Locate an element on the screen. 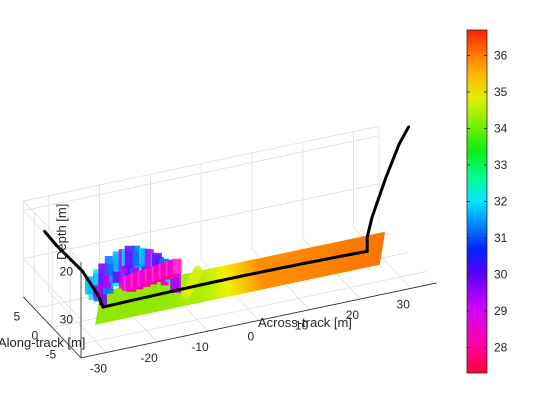  y-tick-label: -5 is located at coordinates (51, 354).